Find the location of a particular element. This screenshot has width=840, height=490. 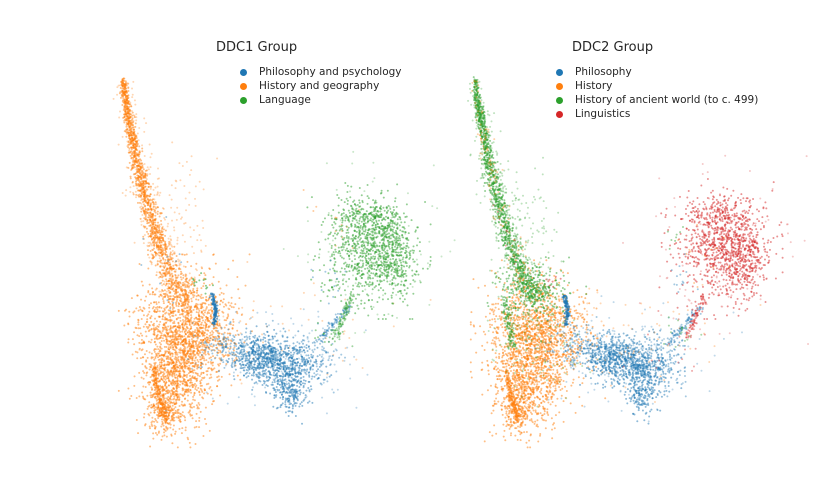

legend-item-linguistics: Linguistics is located at coordinates (657, 114).